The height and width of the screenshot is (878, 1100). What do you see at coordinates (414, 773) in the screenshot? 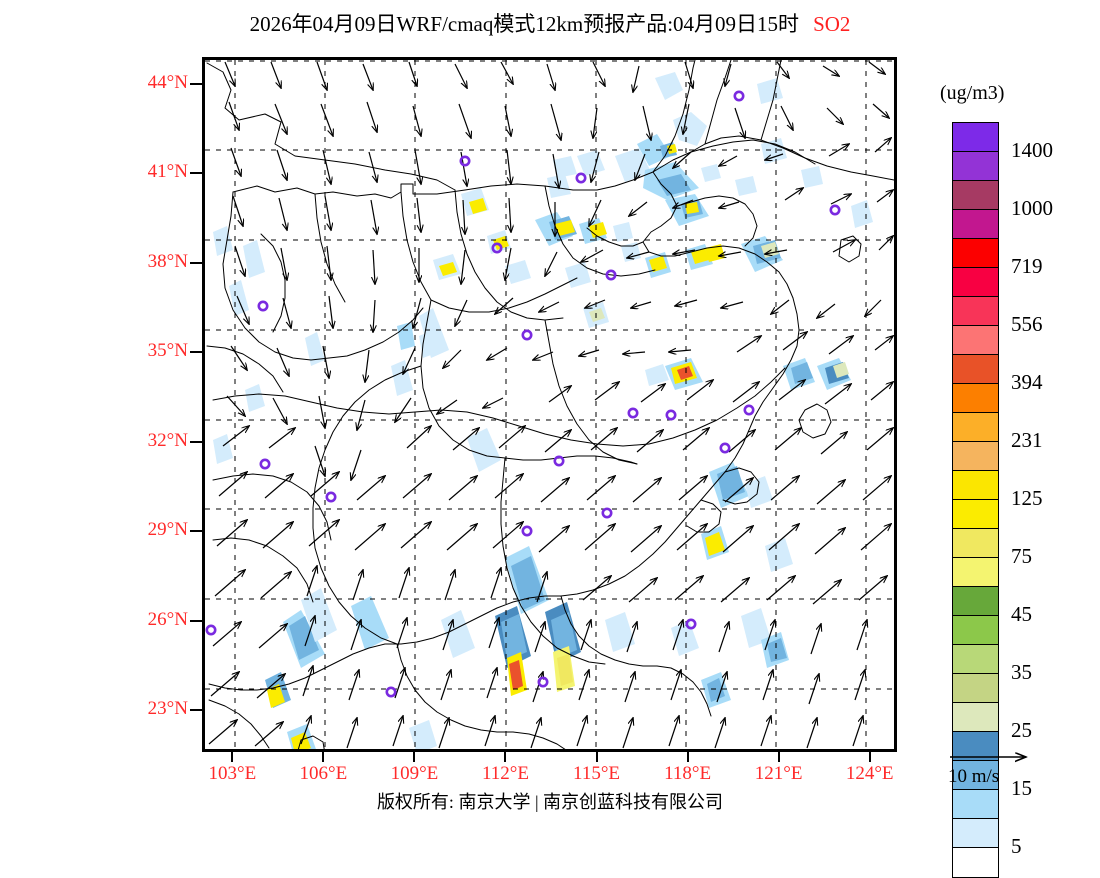
I see `lon-tick-label: 109°E` at bounding box center [414, 773].